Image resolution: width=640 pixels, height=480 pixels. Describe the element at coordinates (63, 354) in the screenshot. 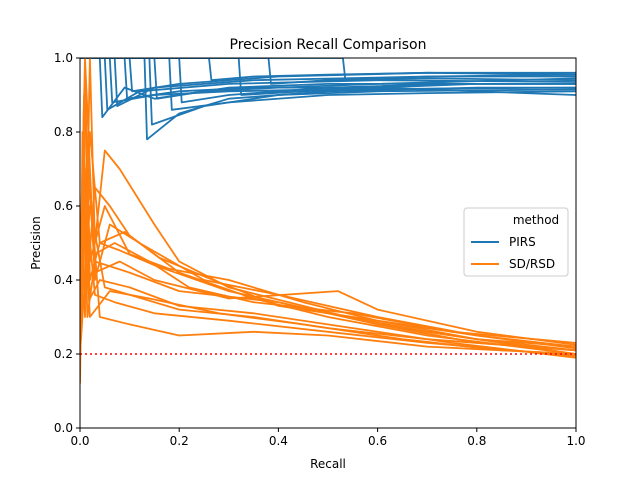

I see `y-tick-label: 0.2` at that location.